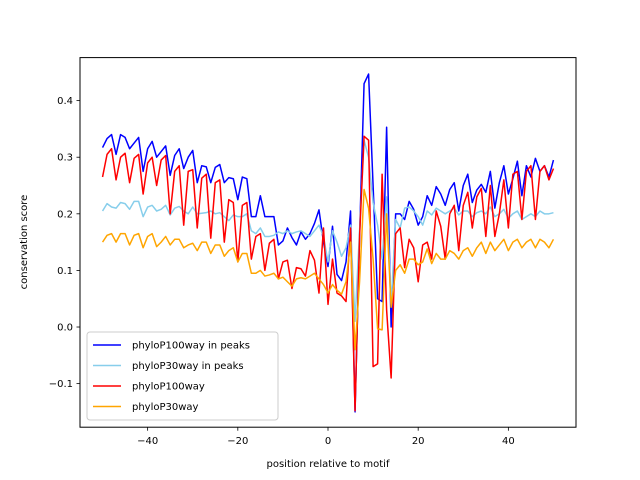 The height and width of the screenshot is (480, 640). Describe the element at coordinates (65, 214) in the screenshot. I see `y-tick-label: 0.2` at that location.